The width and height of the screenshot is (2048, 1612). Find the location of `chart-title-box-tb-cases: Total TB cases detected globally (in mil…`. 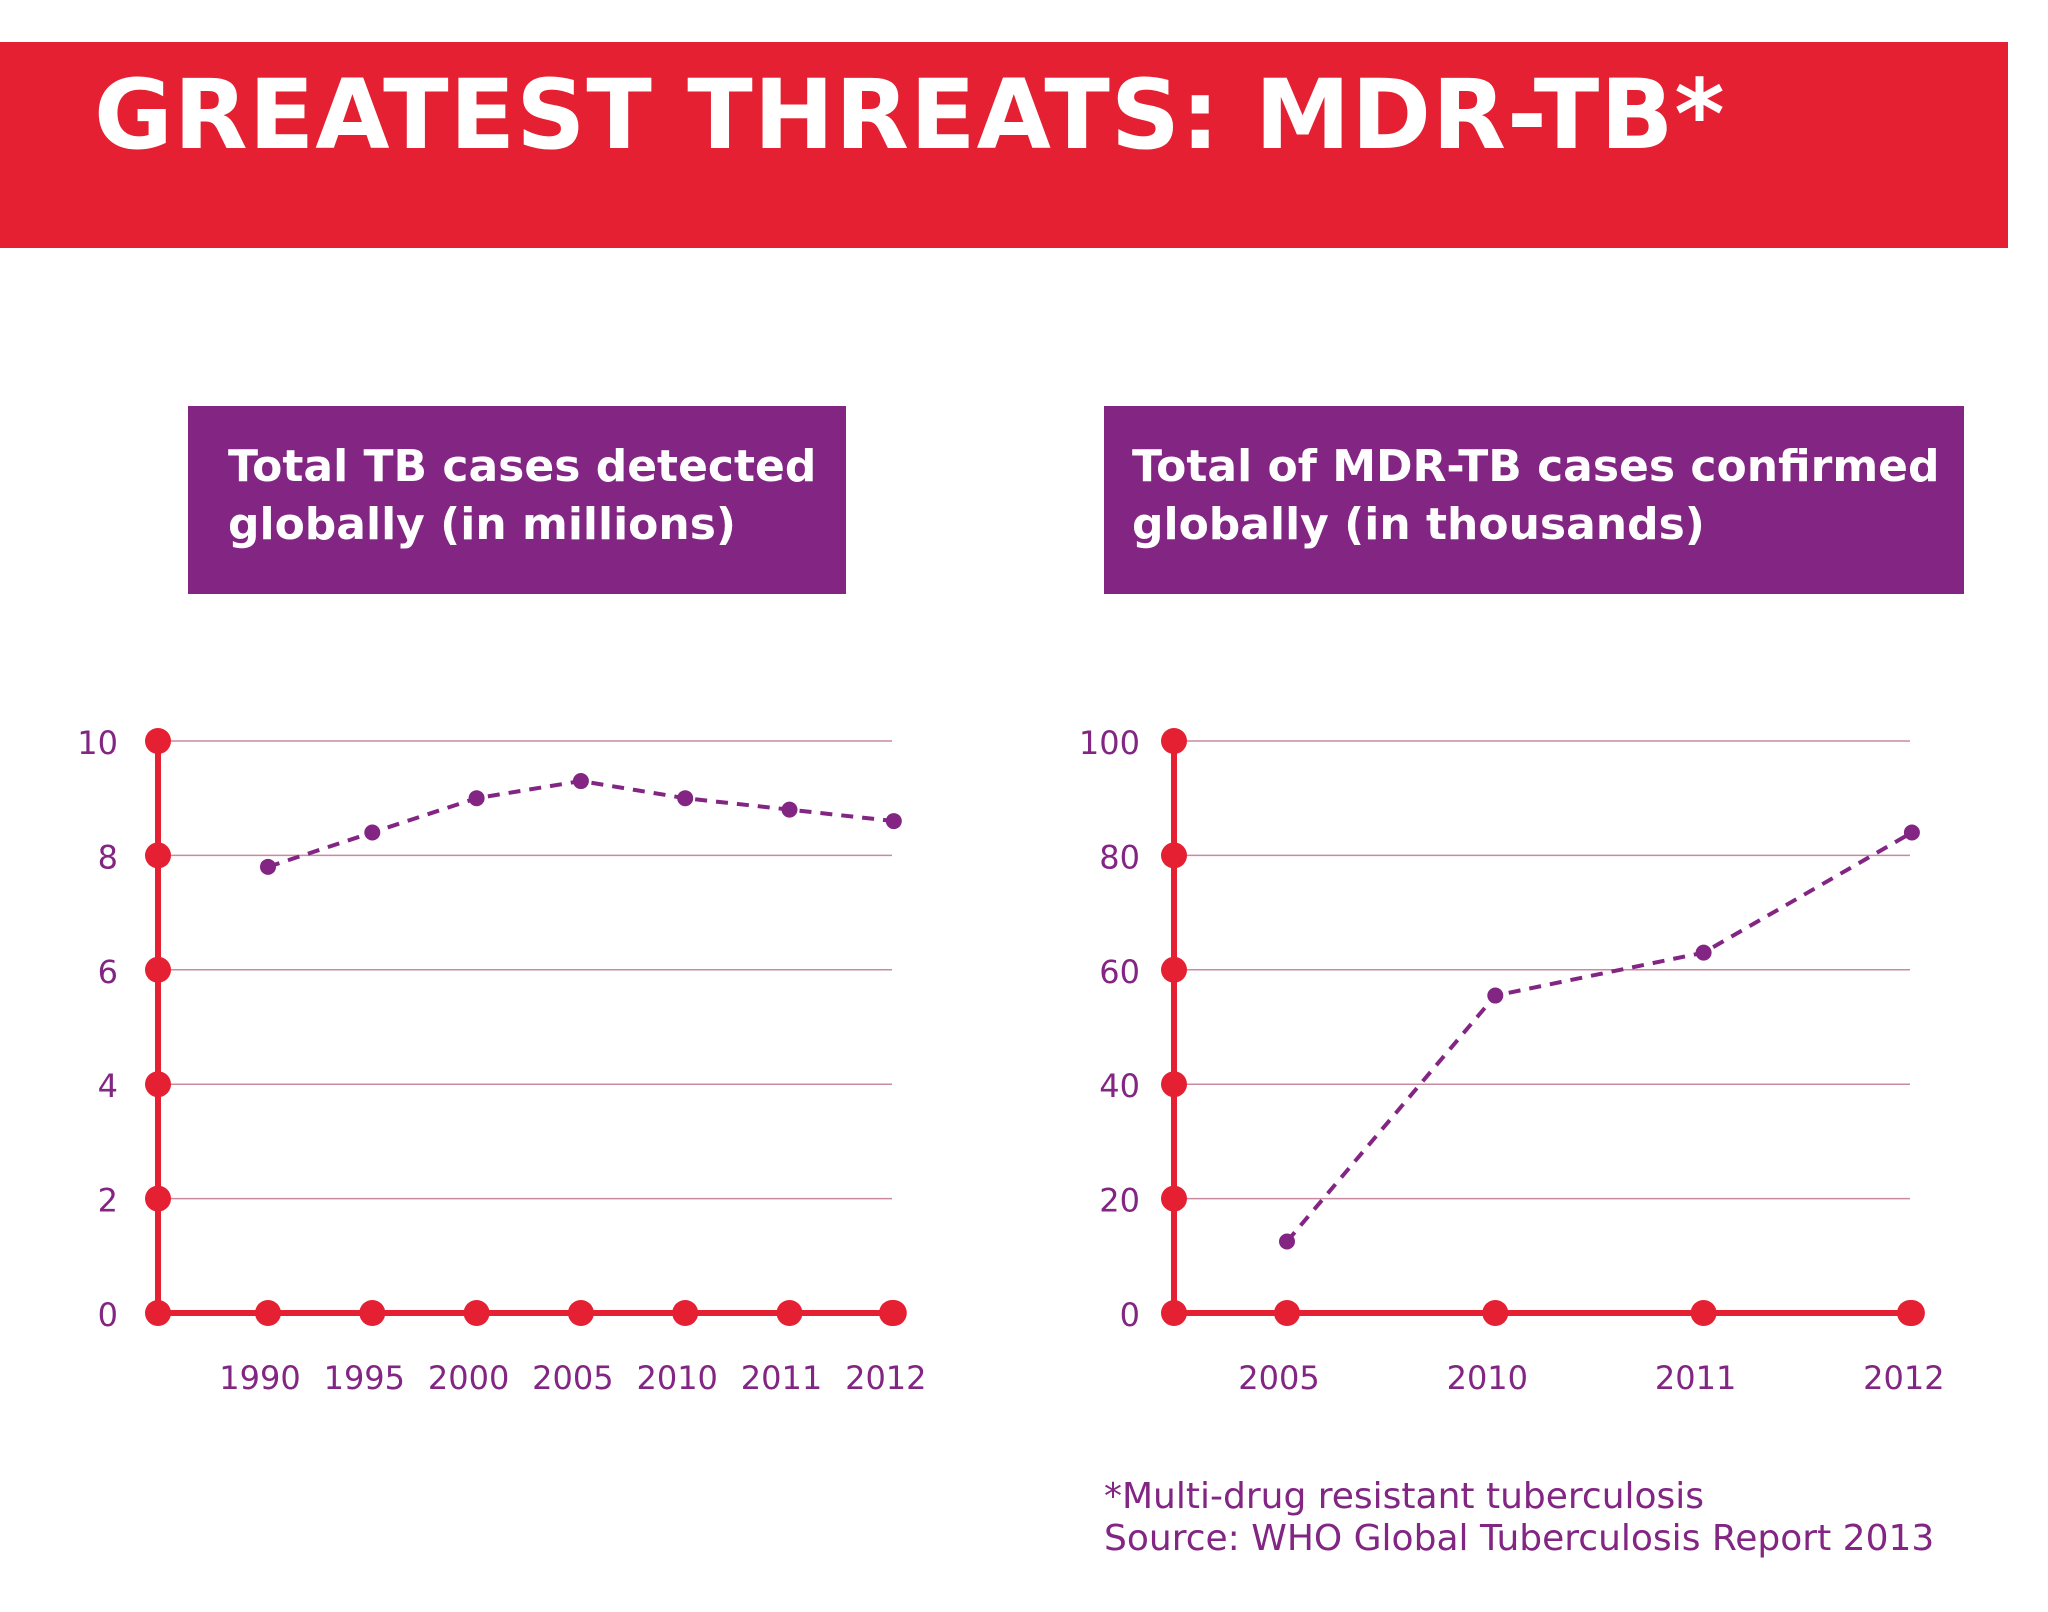

chart-title-box-tb-cases: Total TB cases detected globally (in mil… is located at coordinates (517, 500).